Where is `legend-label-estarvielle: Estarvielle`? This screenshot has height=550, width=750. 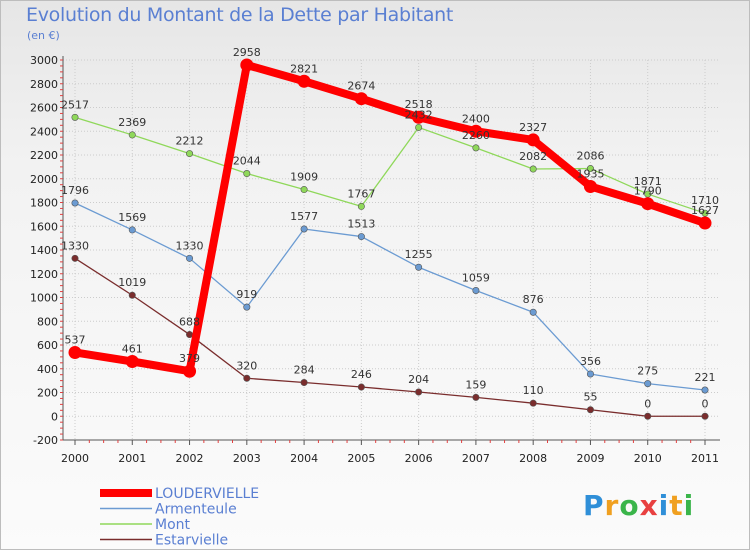 legend-label-estarvielle: Estarvielle is located at coordinates (191, 541).